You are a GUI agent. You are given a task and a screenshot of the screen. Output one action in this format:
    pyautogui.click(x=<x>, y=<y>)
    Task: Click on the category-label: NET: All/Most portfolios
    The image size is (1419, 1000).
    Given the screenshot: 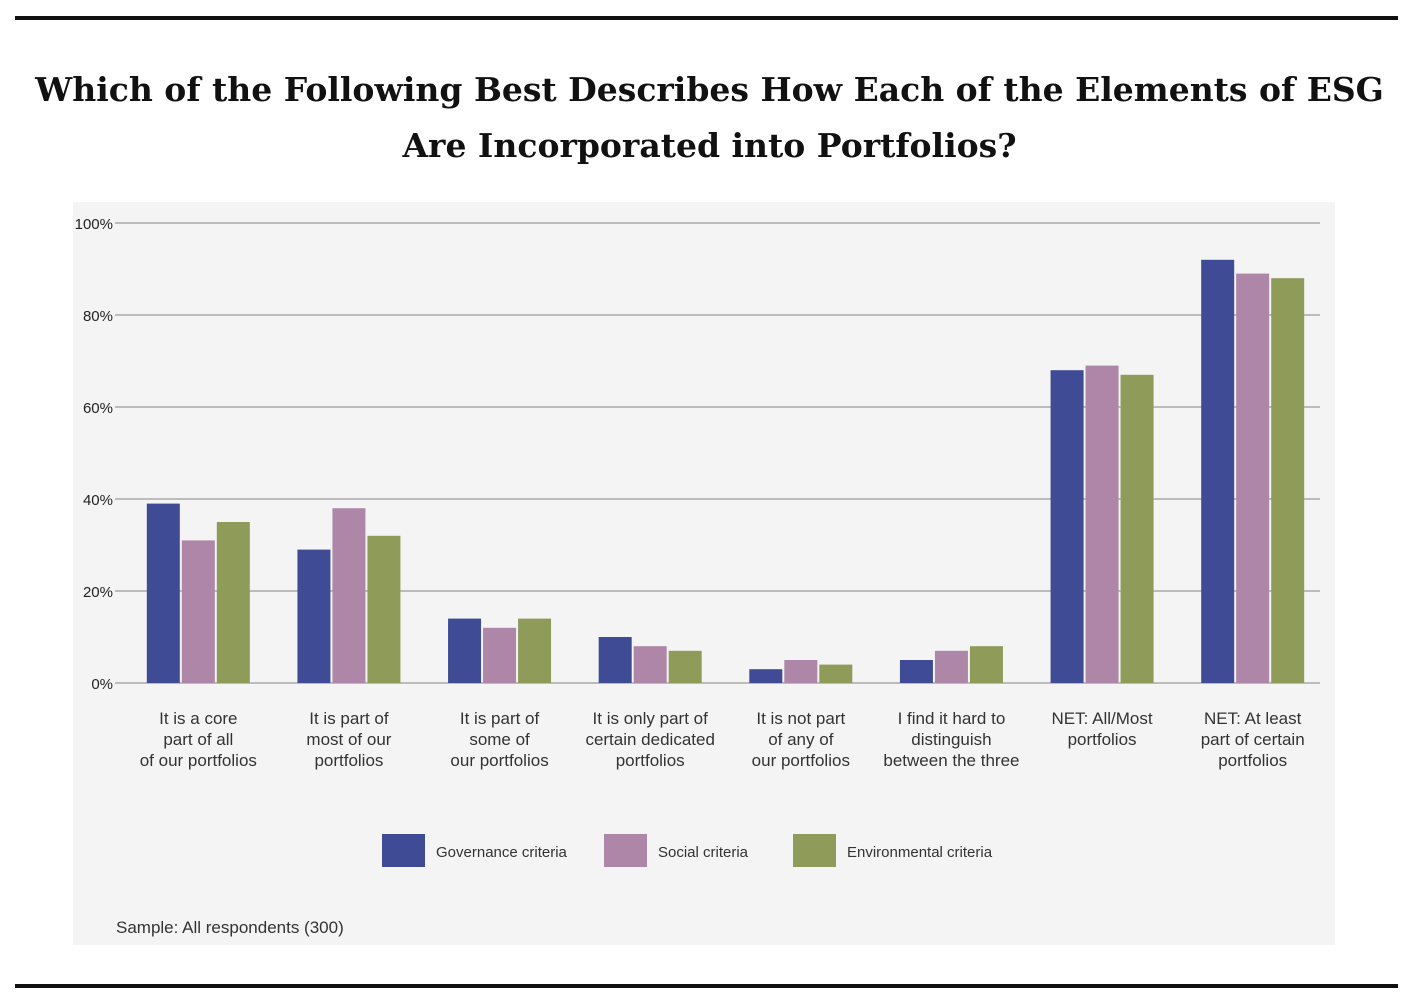 What is the action you would take?
    pyautogui.click(x=1102, y=729)
    